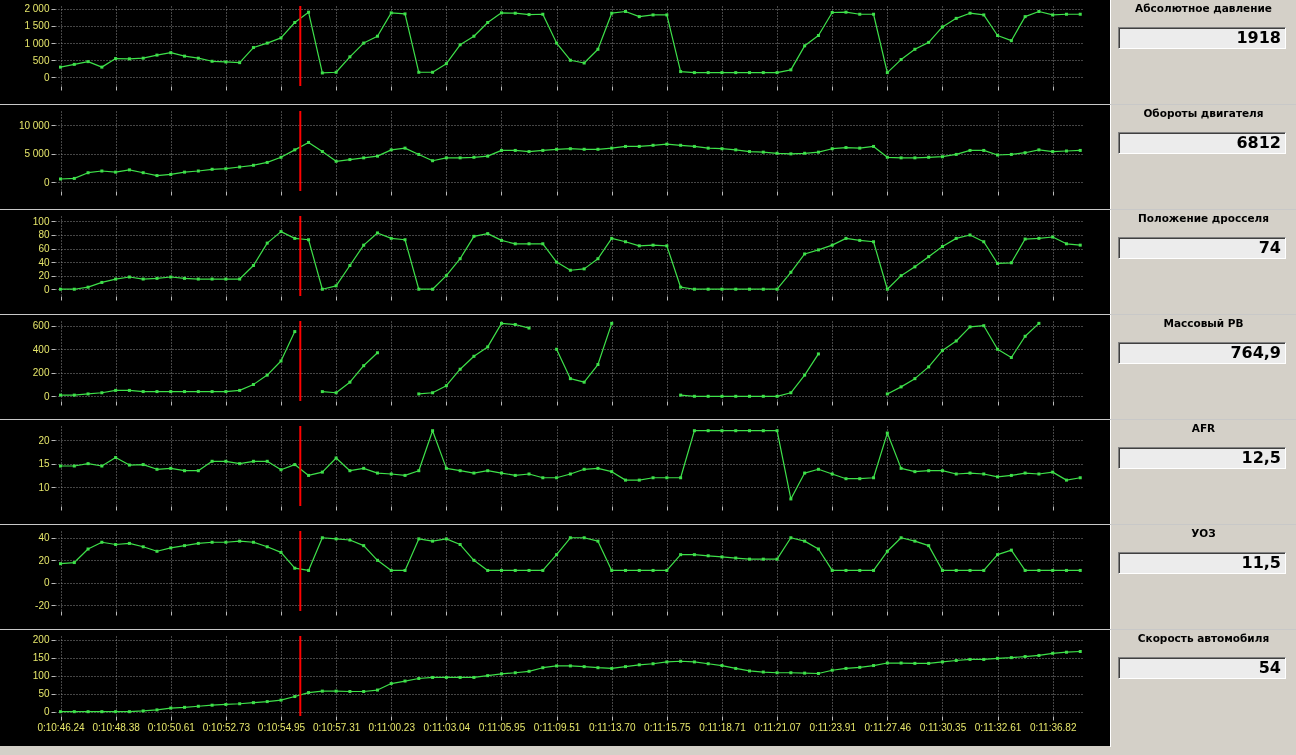 Image resolution: width=1296 pixels, height=755 pixels. I want to click on text: Обороты двигателя, so click(1203, 113).